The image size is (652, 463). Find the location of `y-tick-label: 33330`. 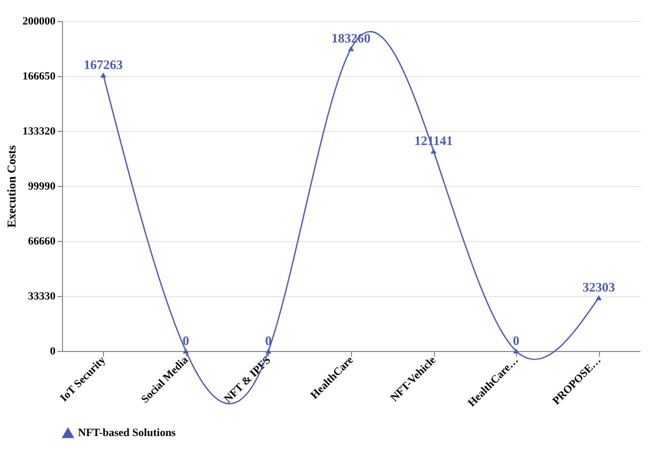

y-tick-label: 33330 is located at coordinates (42, 296).